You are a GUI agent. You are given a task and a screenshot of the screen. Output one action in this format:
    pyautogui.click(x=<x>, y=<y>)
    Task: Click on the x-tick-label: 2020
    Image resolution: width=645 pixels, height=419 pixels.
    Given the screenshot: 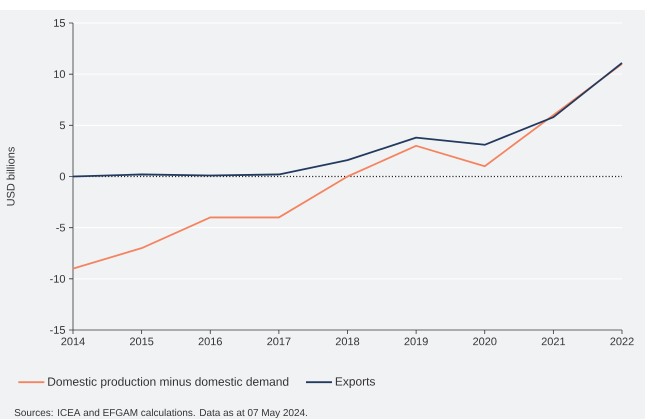 What is the action you would take?
    pyautogui.click(x=484, y=342)
    